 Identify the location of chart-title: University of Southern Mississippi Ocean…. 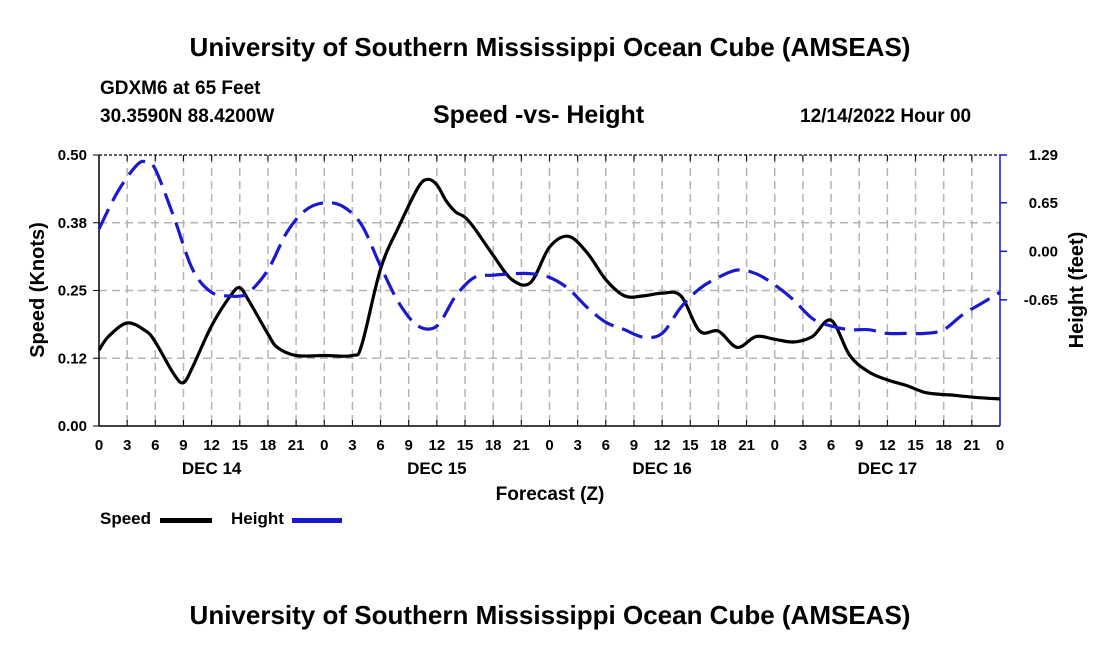
(550, 47).